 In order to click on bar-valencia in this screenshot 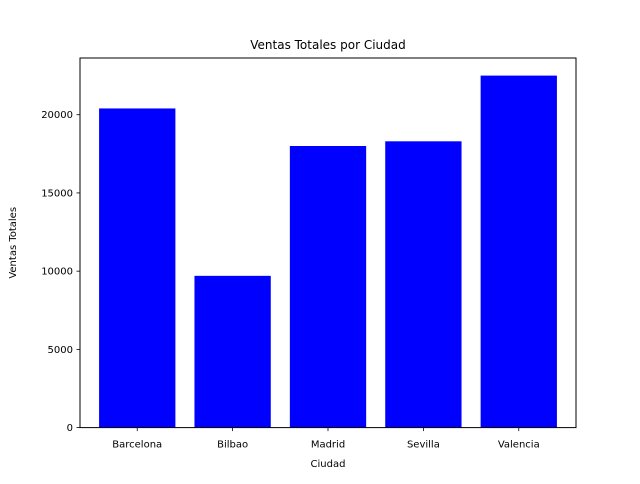, I will do `click(518, 251)`.